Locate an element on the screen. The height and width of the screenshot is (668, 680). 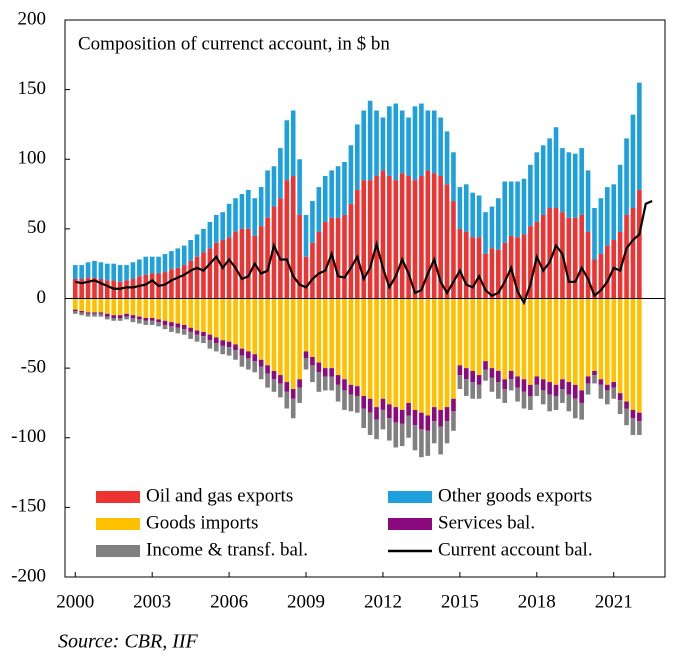
x-tick-label: 2015 is located at coordinates (460, 601).